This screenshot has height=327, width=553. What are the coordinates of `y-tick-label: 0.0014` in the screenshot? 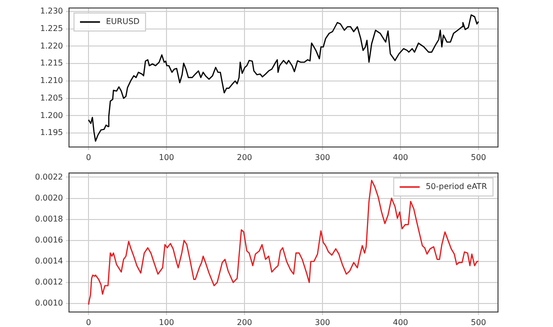 It's located at (49, 261).